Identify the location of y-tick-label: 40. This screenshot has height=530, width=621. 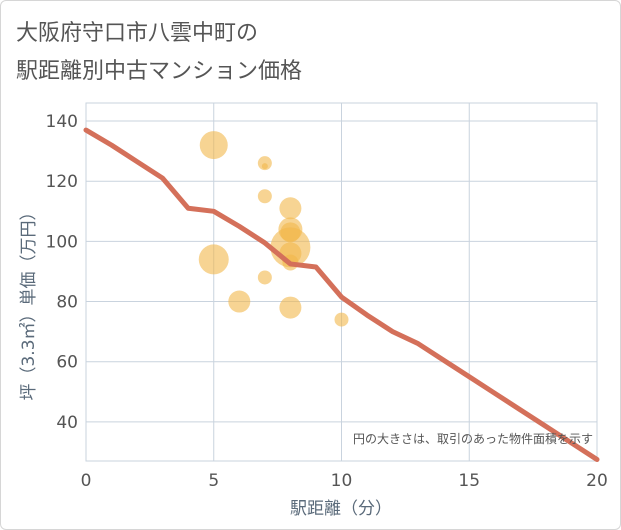
(67, 423).